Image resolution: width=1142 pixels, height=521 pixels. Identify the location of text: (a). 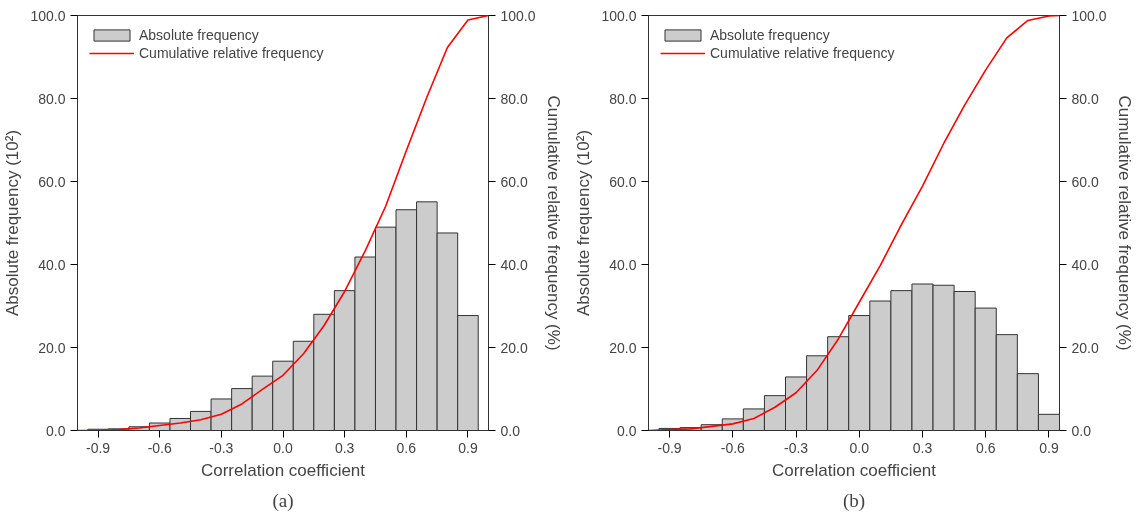
(283, 500).